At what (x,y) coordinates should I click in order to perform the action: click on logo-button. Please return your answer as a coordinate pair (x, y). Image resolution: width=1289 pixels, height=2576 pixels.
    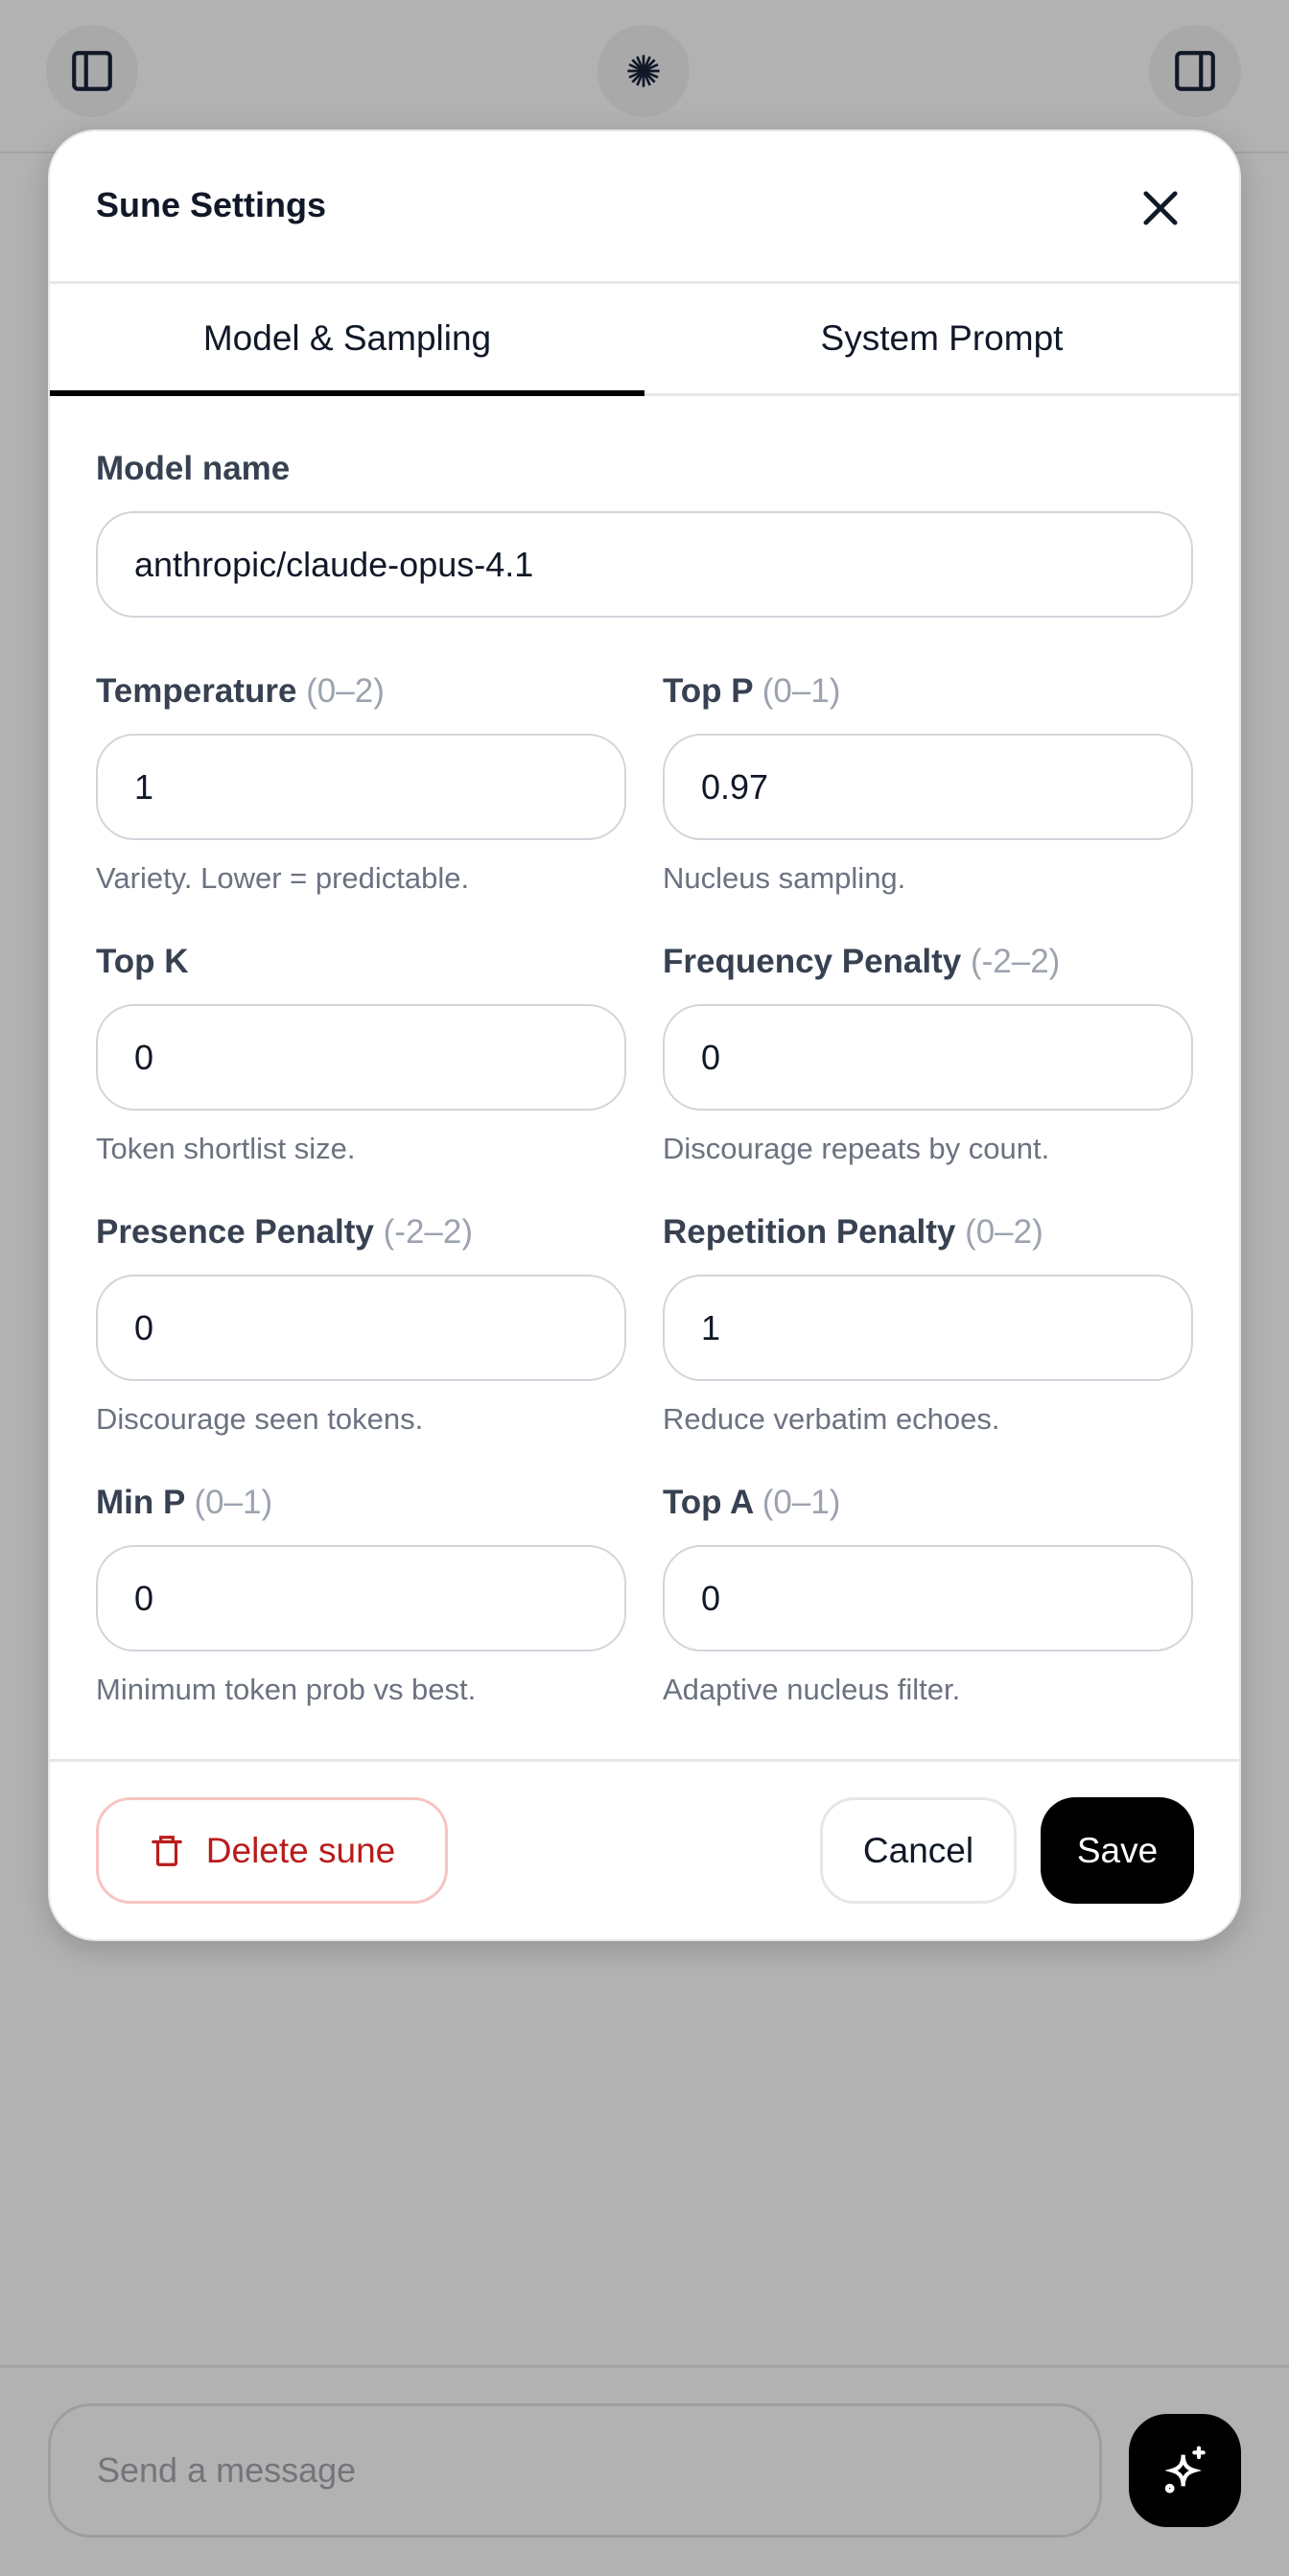
    Looking at the image, I should click on (644, 71).